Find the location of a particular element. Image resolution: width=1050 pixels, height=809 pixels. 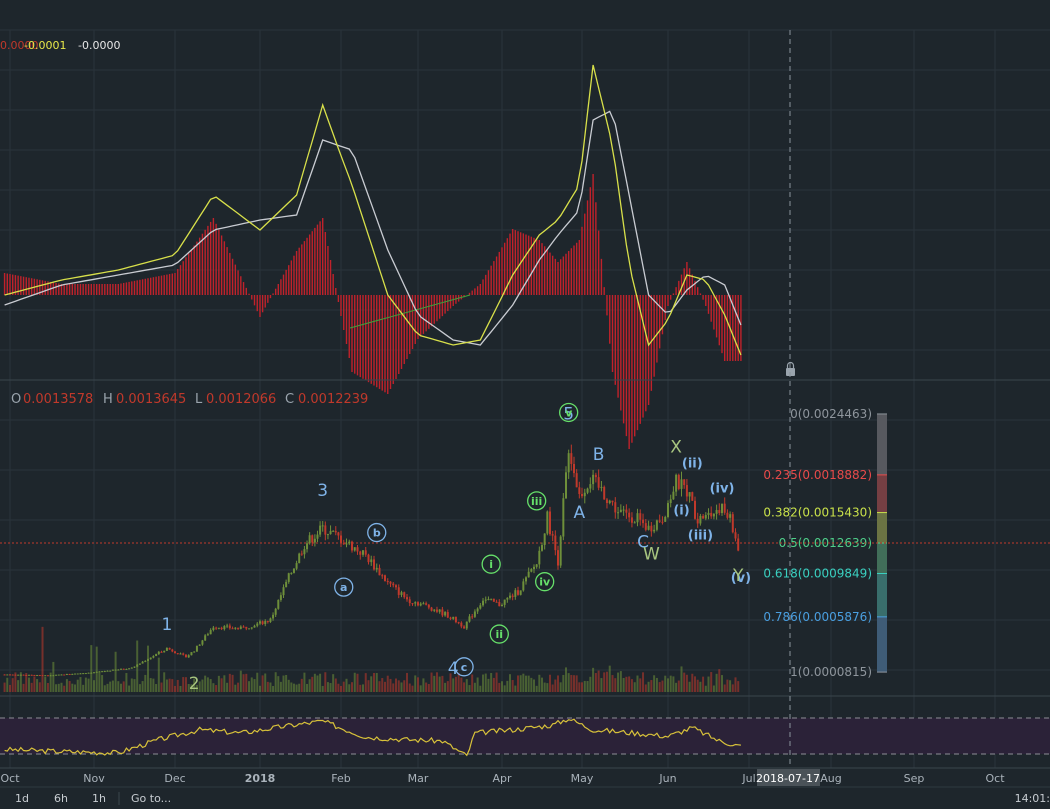

time-tick-label: May is located at coordinates (582, 778).